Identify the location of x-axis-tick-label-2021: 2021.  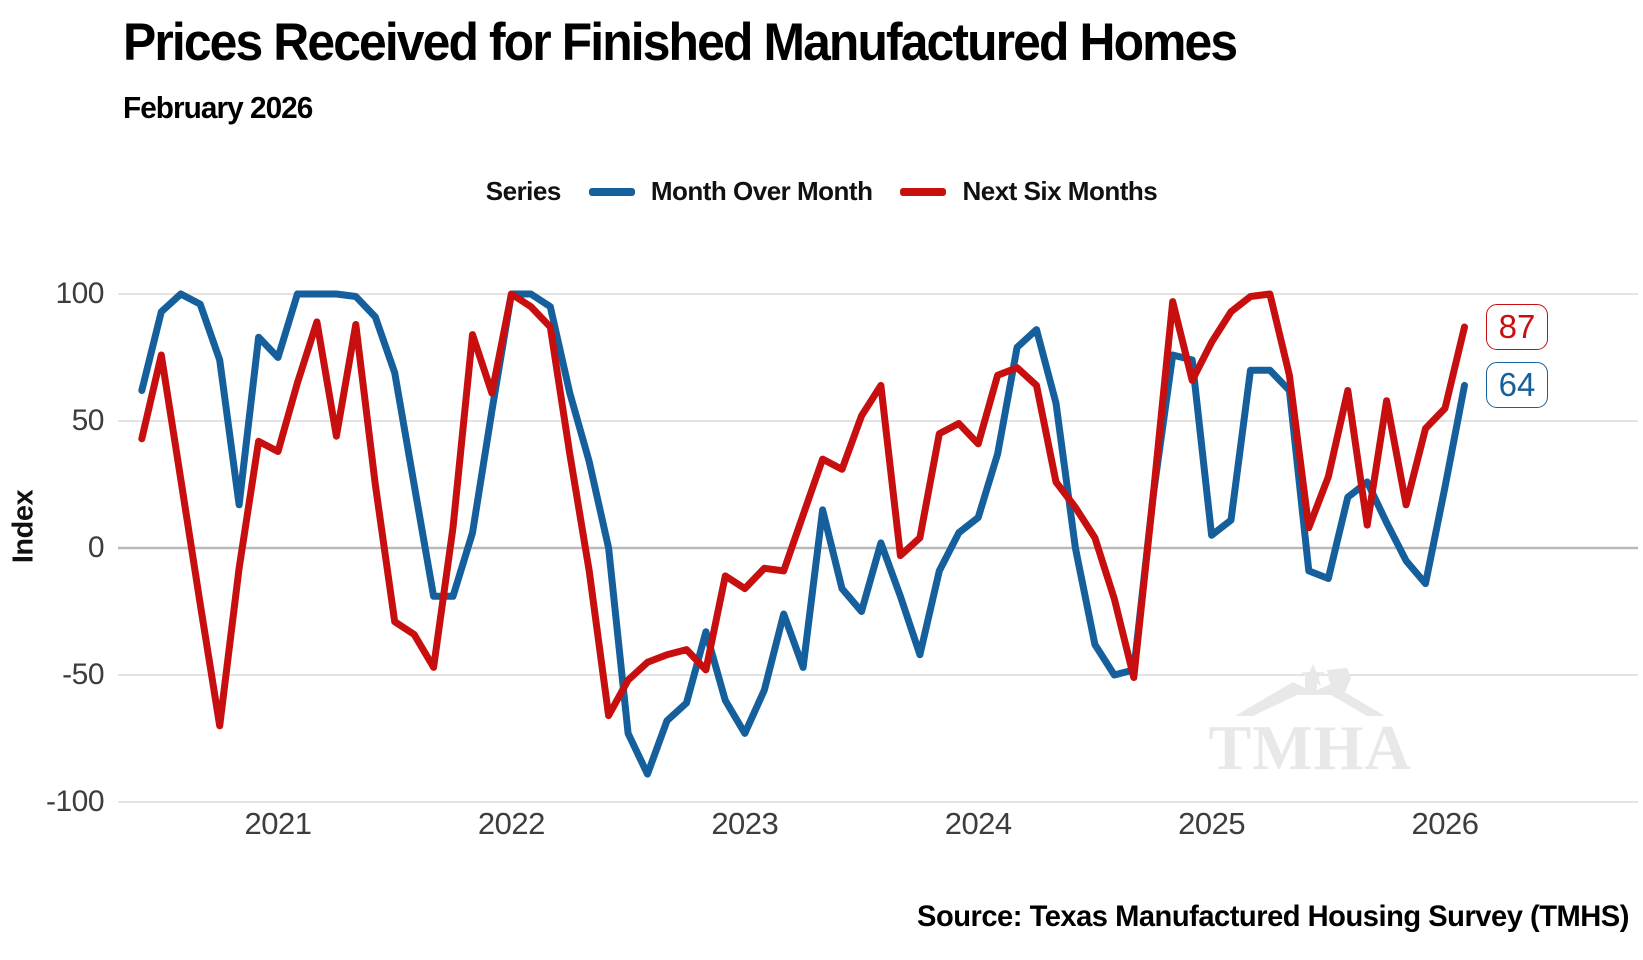
(278, 823).